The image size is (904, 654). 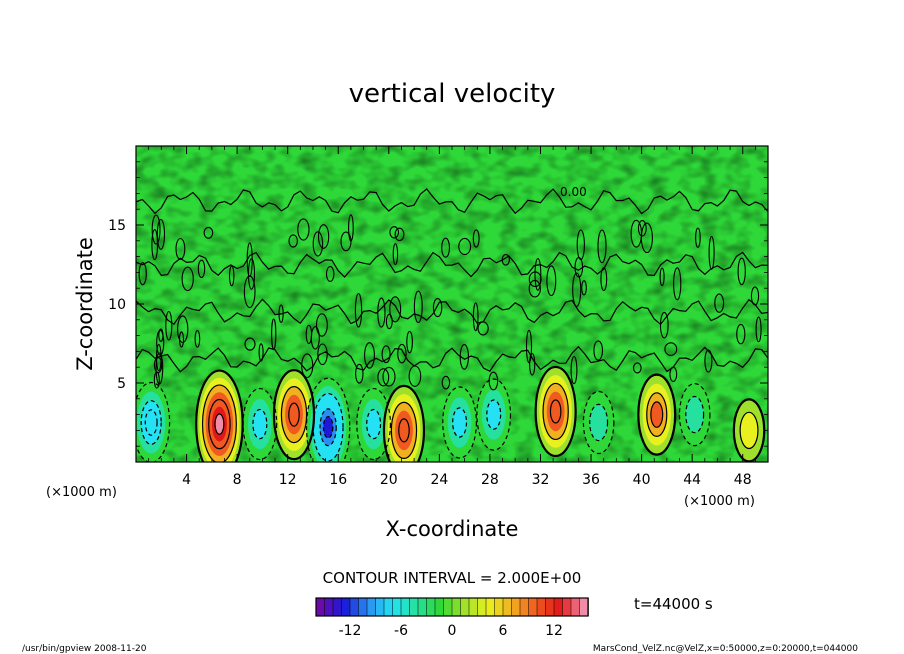 What do you see at coordinates (743, 480) in the screenshot?
I see `x-tick-label: 48` at bounding box center [743, 480].